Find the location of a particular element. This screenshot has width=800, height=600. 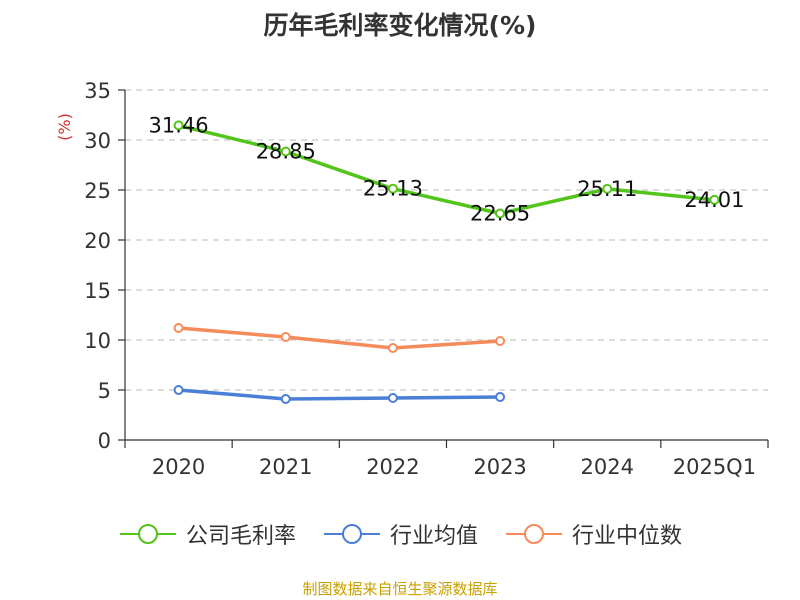

source-note: 制图数据来自恒生聚源数据库 is located at coordinates (400, 589).